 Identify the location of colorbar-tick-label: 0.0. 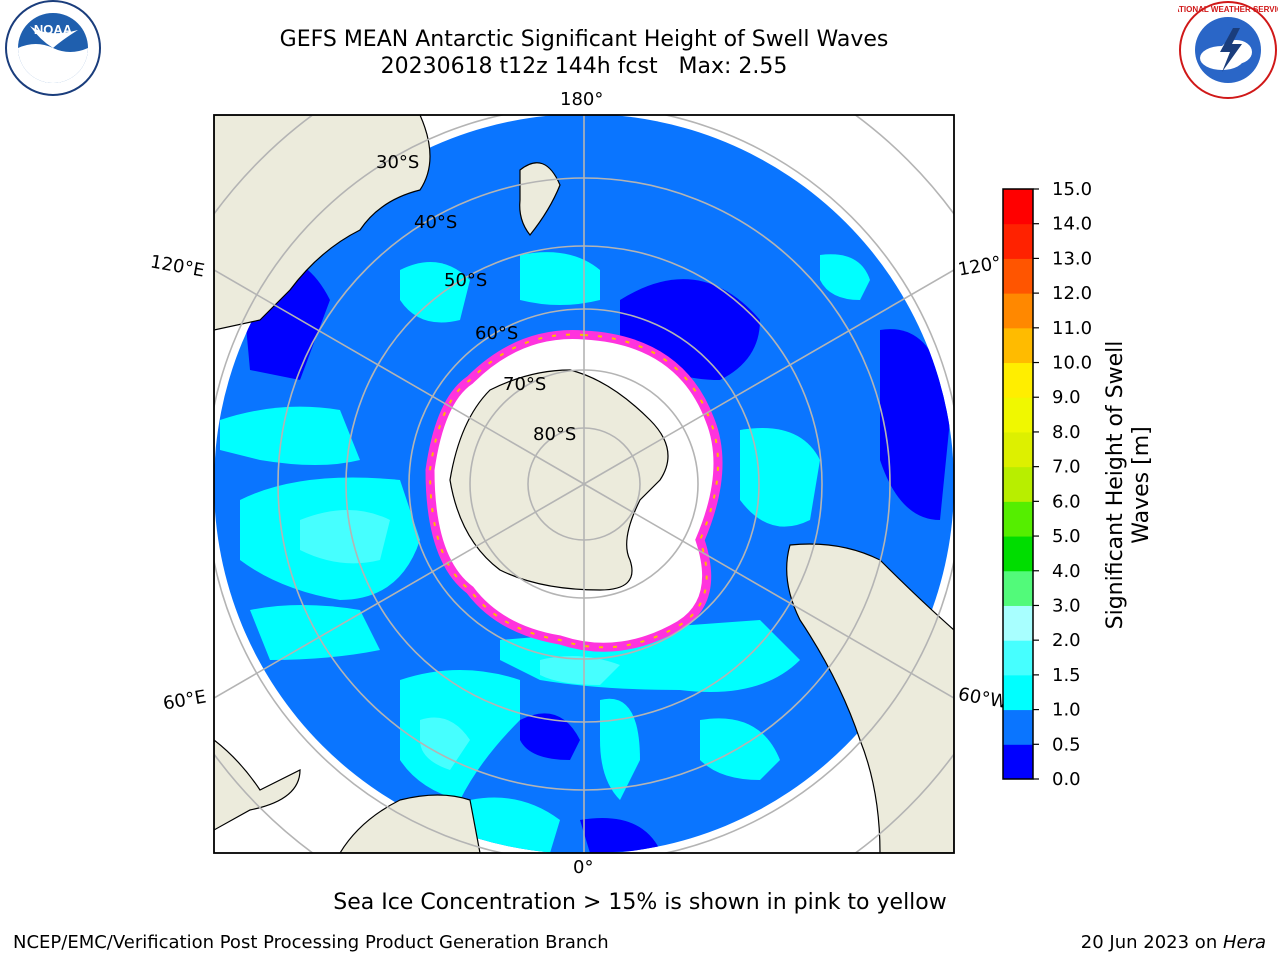
(1066, 779).